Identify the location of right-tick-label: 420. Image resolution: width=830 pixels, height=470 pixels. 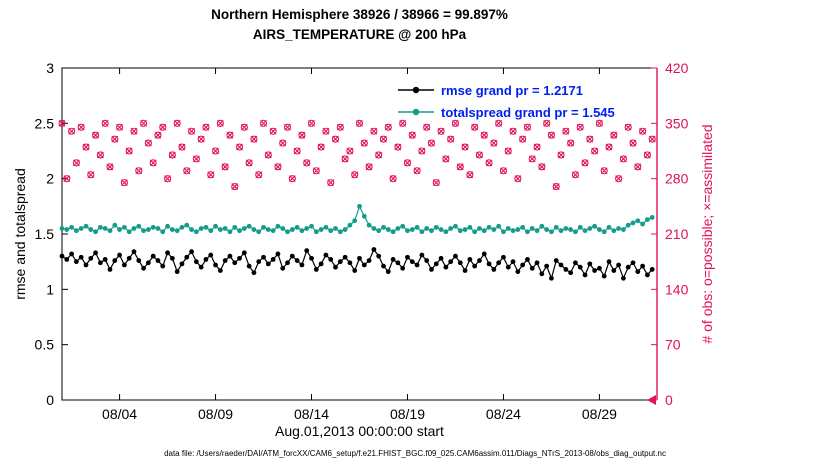
(677, 68).